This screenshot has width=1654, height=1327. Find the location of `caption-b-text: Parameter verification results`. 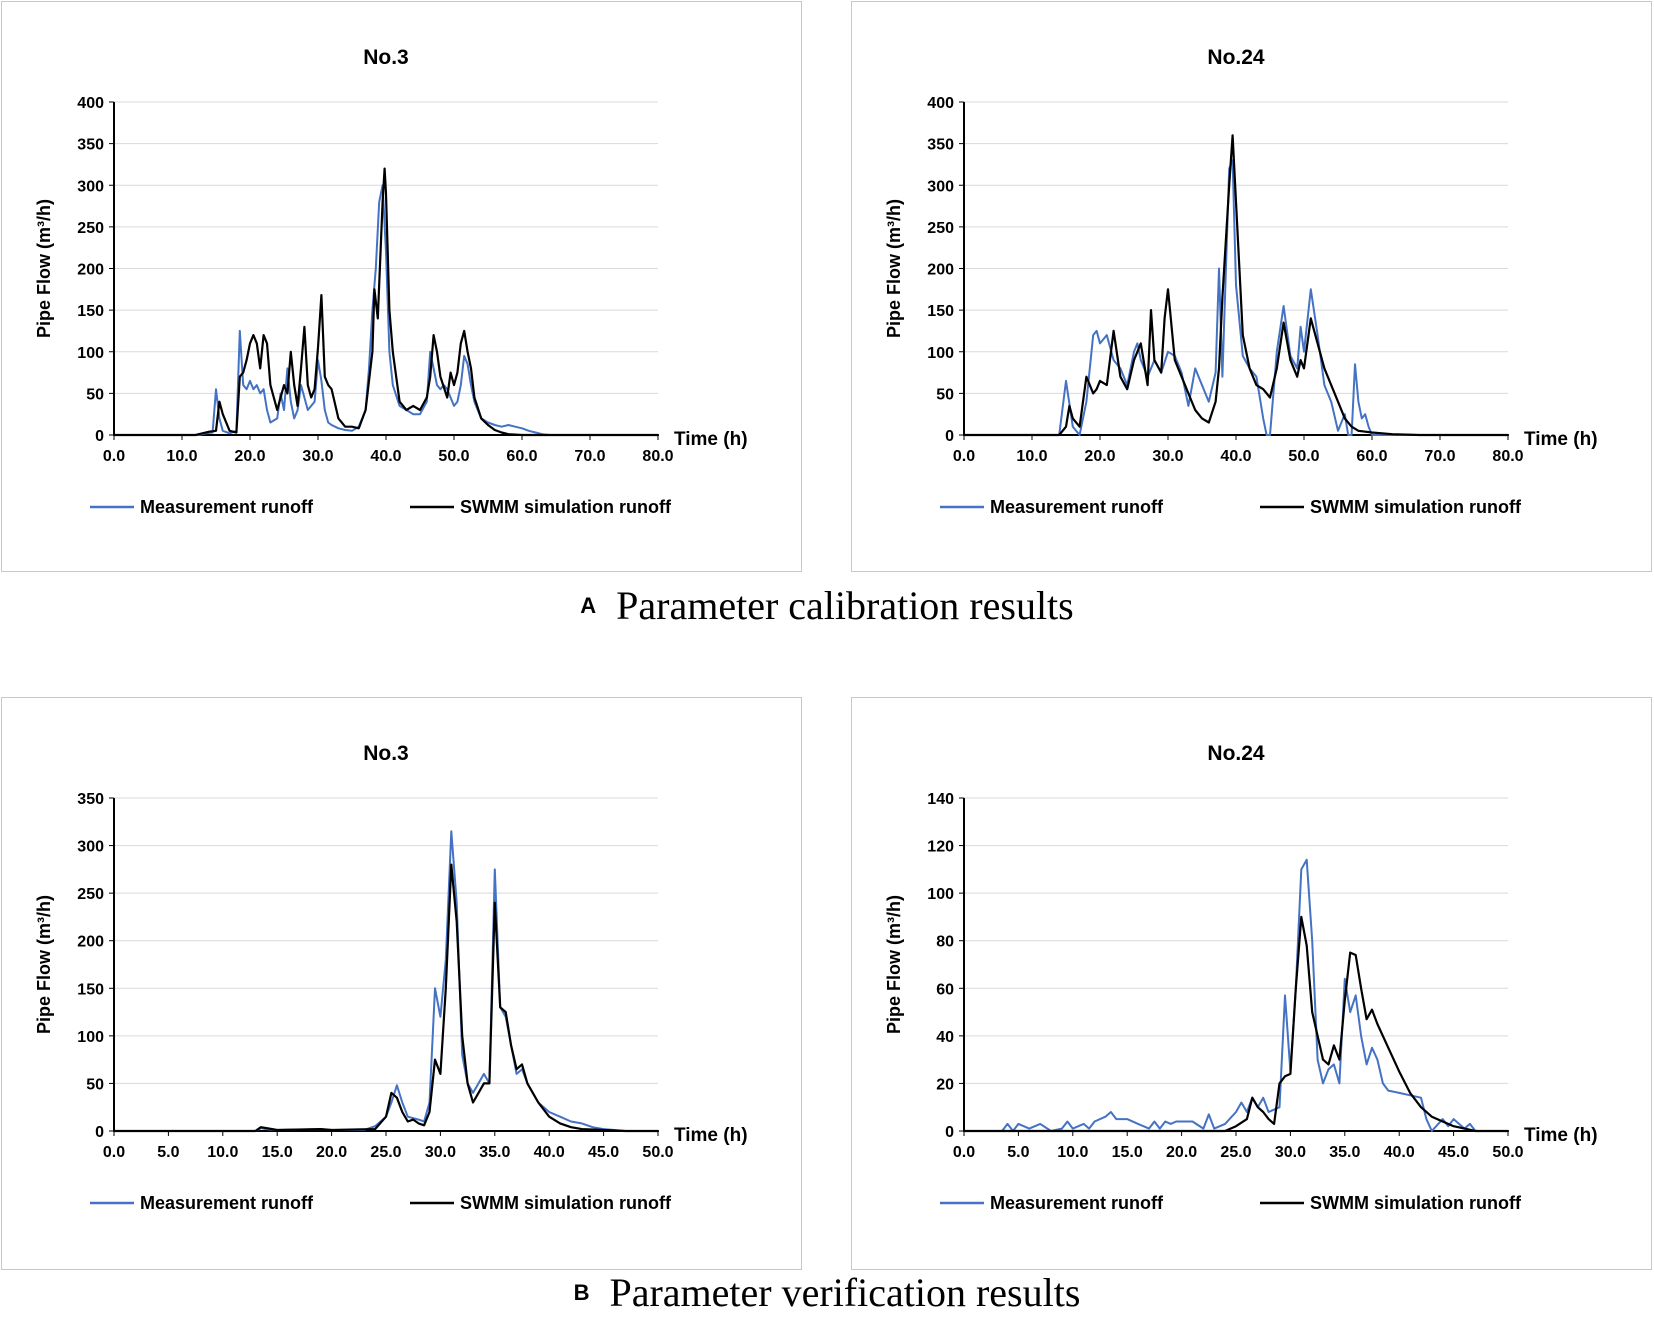

caption-b-text: Parameter verification results is located at coordinates (845, 1292).